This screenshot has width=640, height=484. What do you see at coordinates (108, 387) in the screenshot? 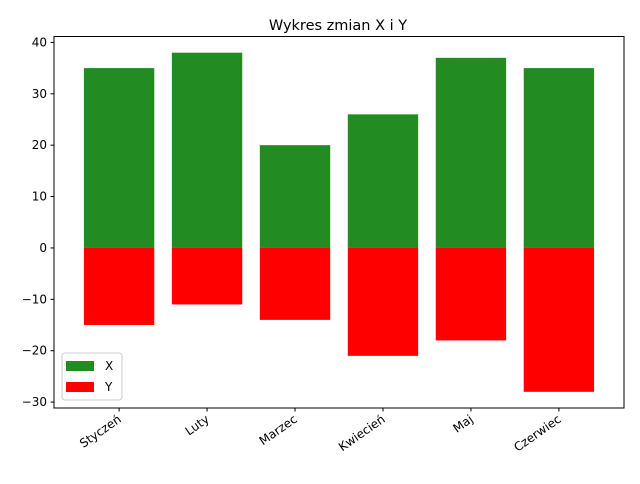
I see `legend-label-y: Y` at bounding box center [108, 387].